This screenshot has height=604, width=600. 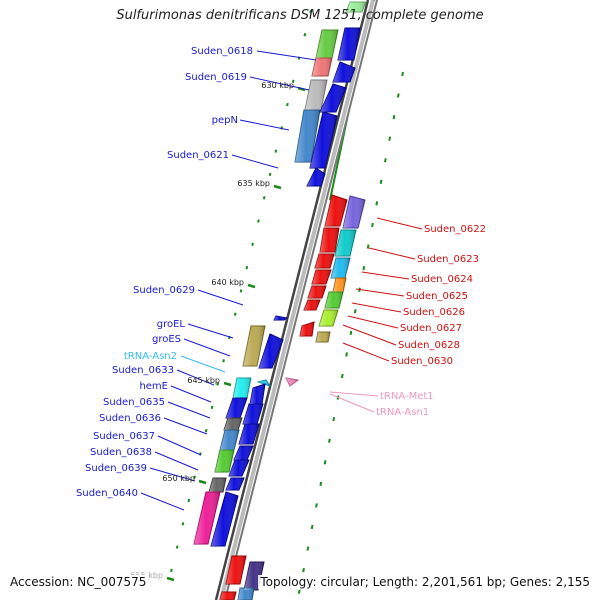 I want to click on label-Suden_0618: Suden_0618, so click(x=222, y=51).